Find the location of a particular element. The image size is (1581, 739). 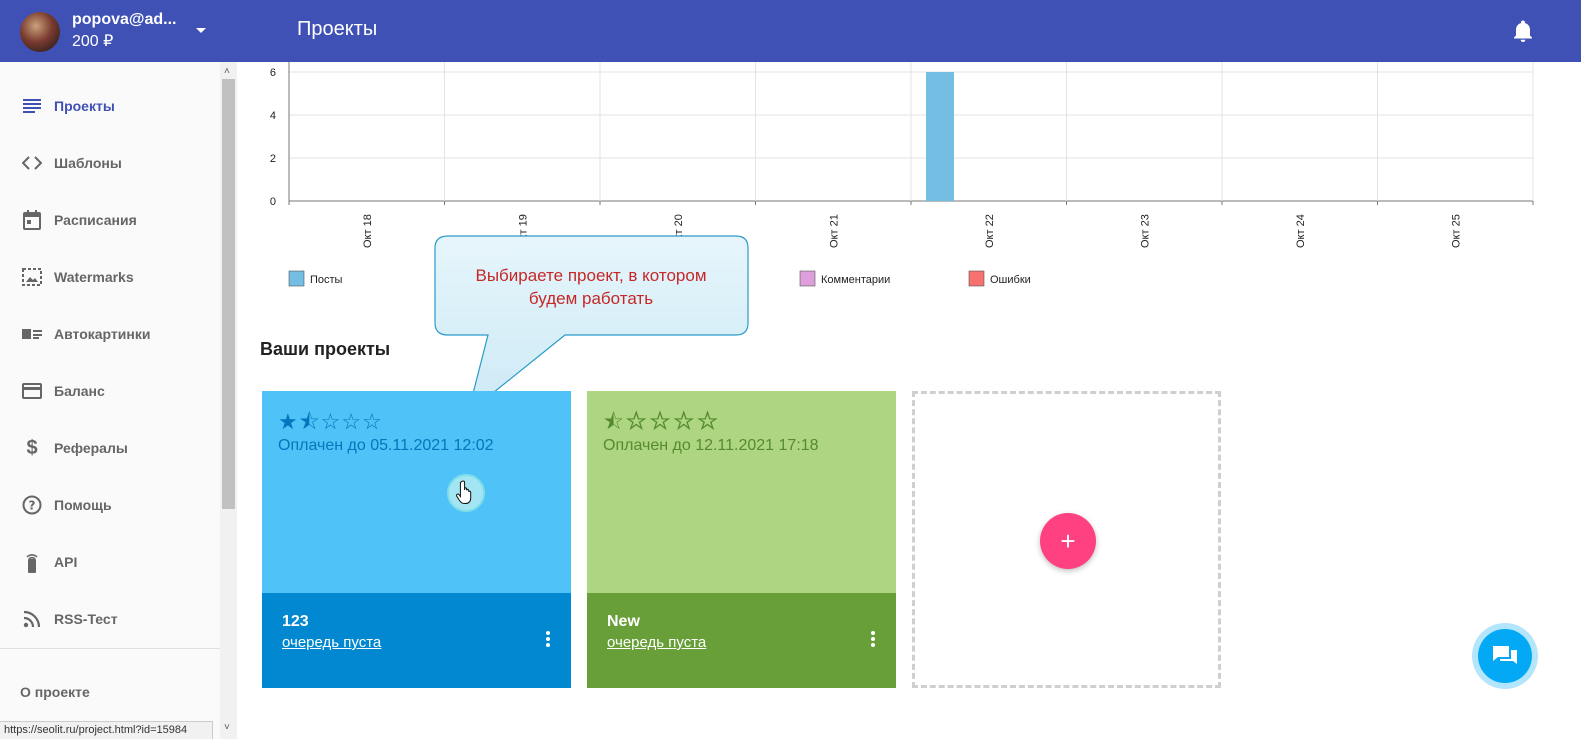

sidebar-item-label: Watermarks is located at coordinates (94, 277).